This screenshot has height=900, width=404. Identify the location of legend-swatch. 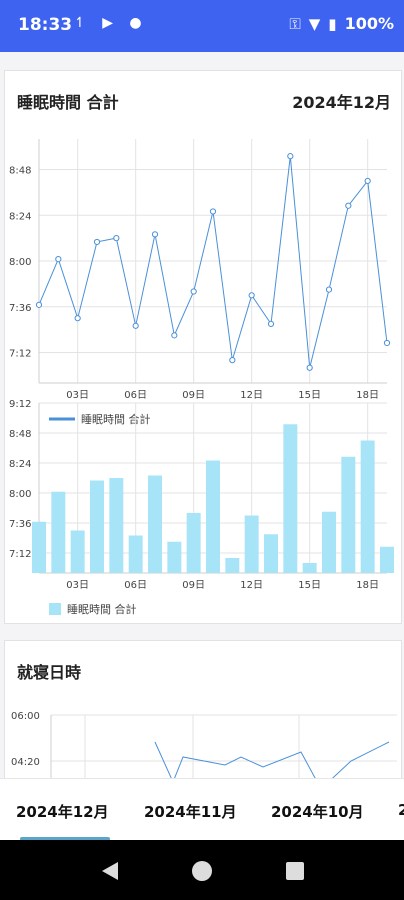
(55, 609).